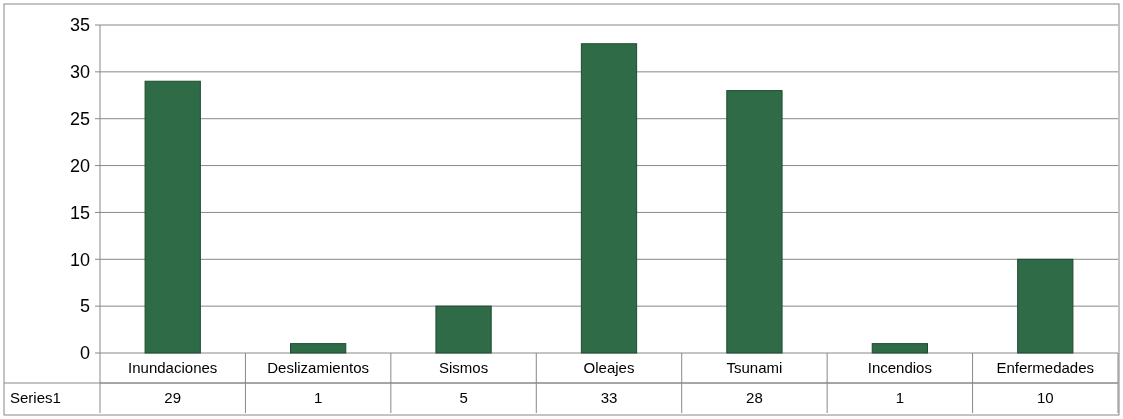 Image resolution: width=1123 pixels, height=419 pixels. What do you see at coordinates (79, 25) in the screenshot?
I see `y-tick-label: 35` at bounding box center [79, 25].